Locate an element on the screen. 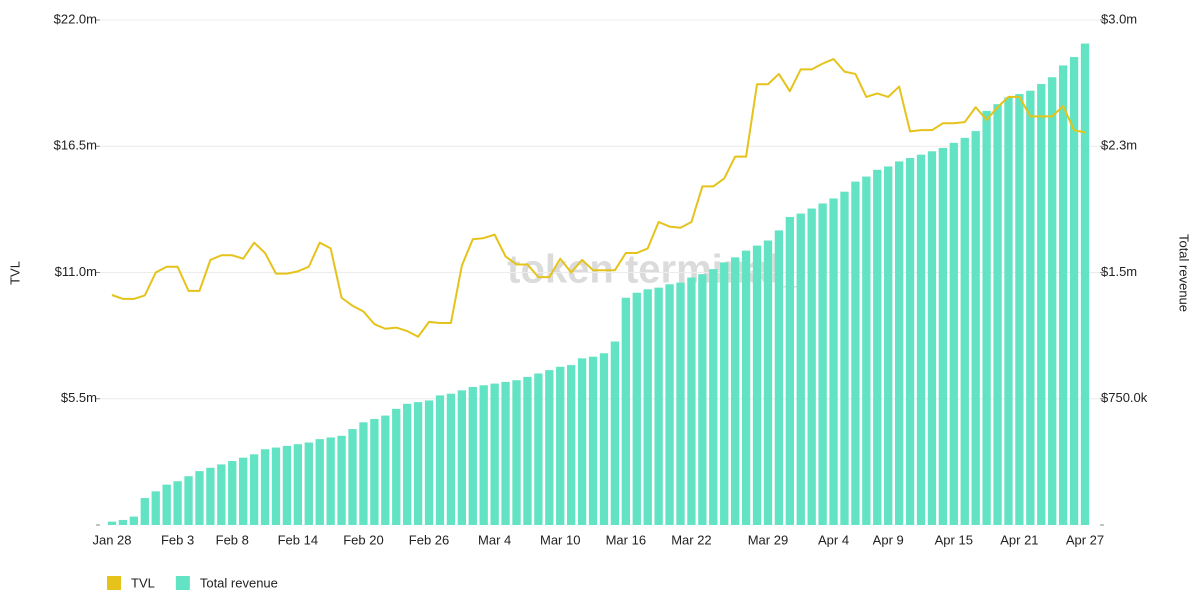 The width and height of the screenshot is (1200, 601). x-tick-label: Feb 3 is located at coordinates (177, 539).